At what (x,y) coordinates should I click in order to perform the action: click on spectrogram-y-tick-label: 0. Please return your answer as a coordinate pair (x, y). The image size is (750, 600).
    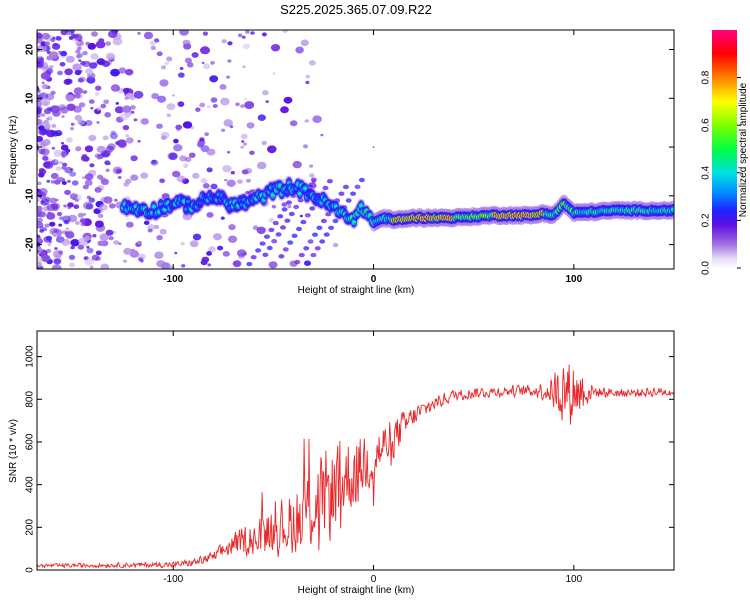
    Looking at the image, I should click on (30, 147).